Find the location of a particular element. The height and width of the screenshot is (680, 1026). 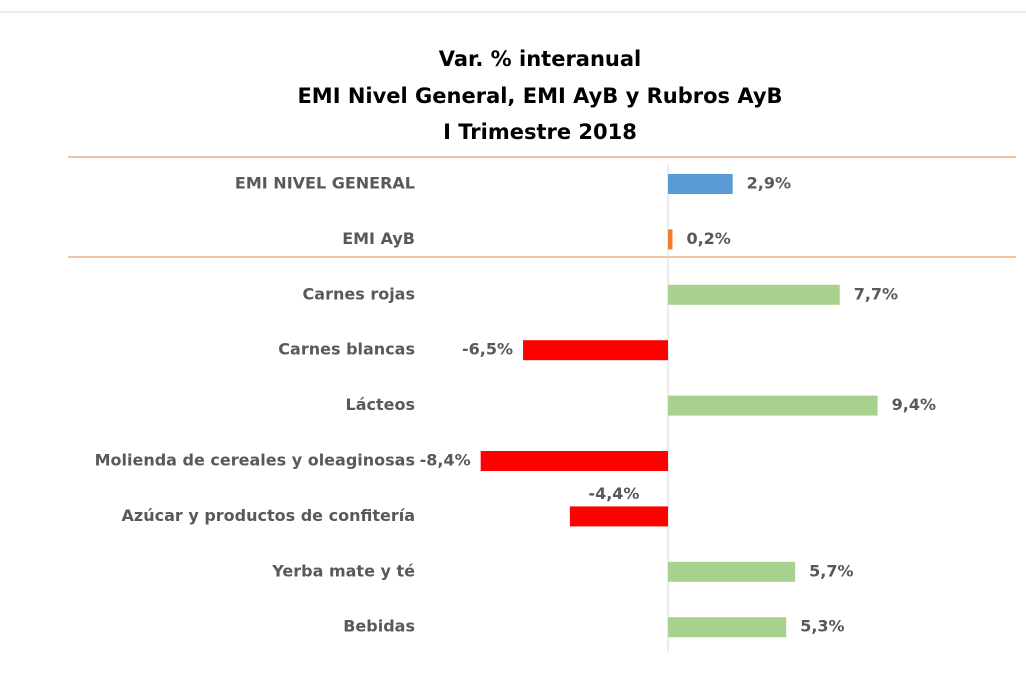

category-label: Molienda de cereales y oleaginosas is located at coordinates (255, 460).